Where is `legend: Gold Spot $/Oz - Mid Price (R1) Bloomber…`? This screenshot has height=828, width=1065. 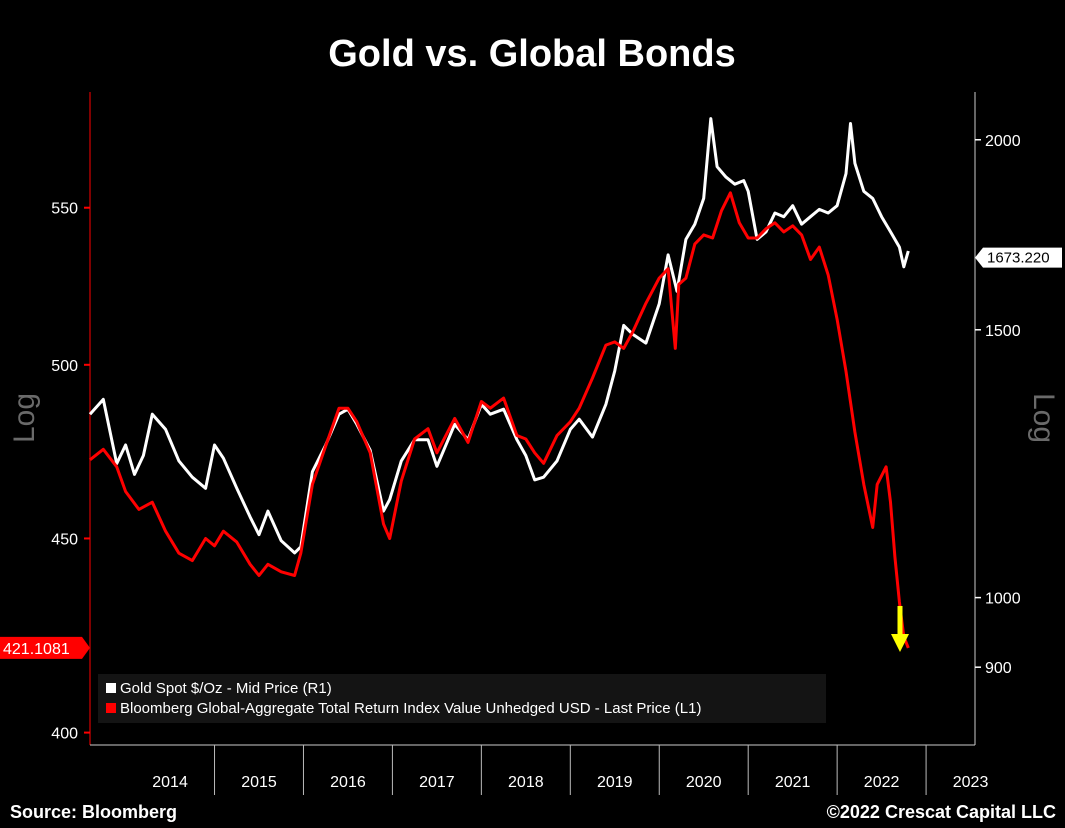 legend: Gold Spot $/Oz - Mid Price (R1) Bloomber… is located at coordinates (462, 698).